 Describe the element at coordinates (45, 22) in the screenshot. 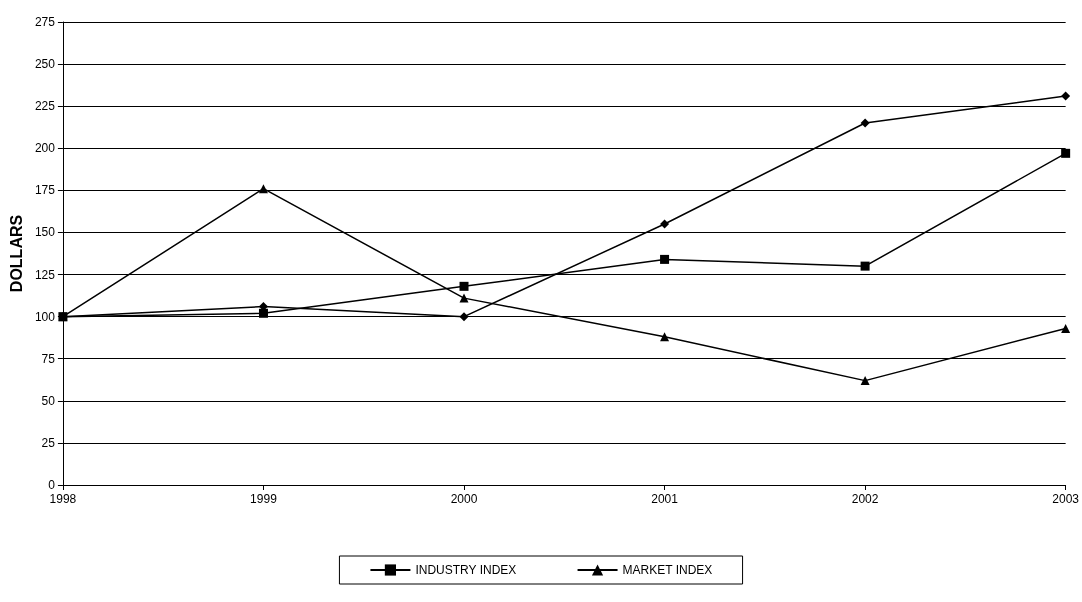

I see `y-tick-label: 275` at that location.